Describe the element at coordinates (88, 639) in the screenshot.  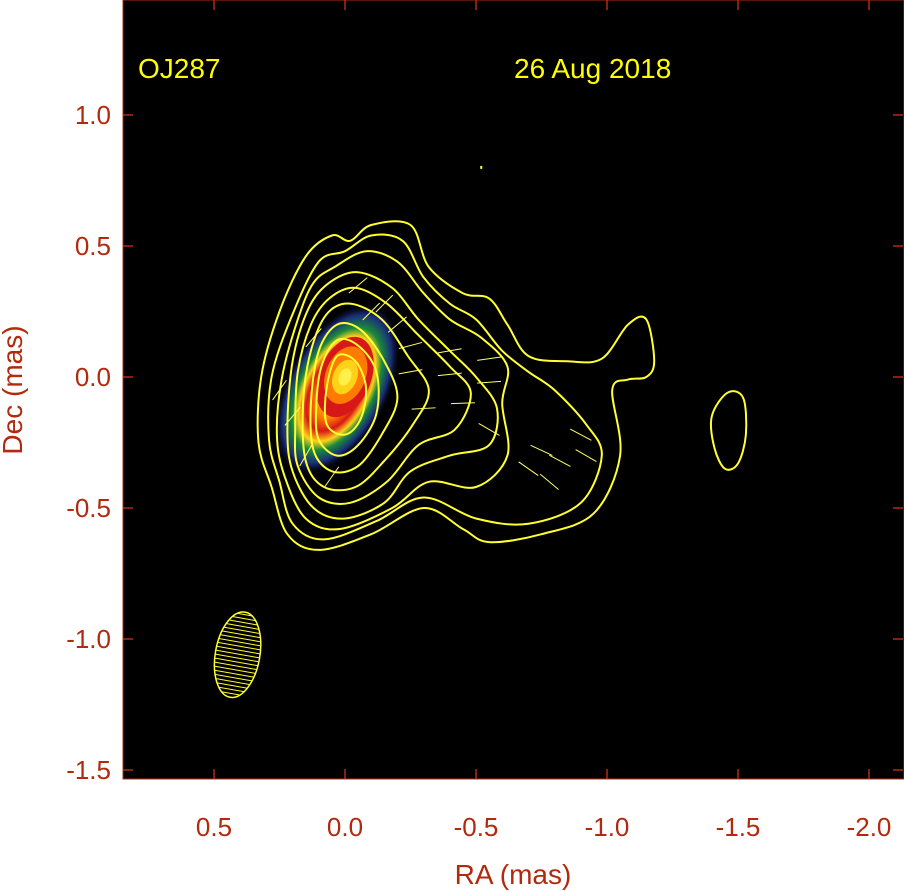
I see `y-tick-label: -1.0` at that location.